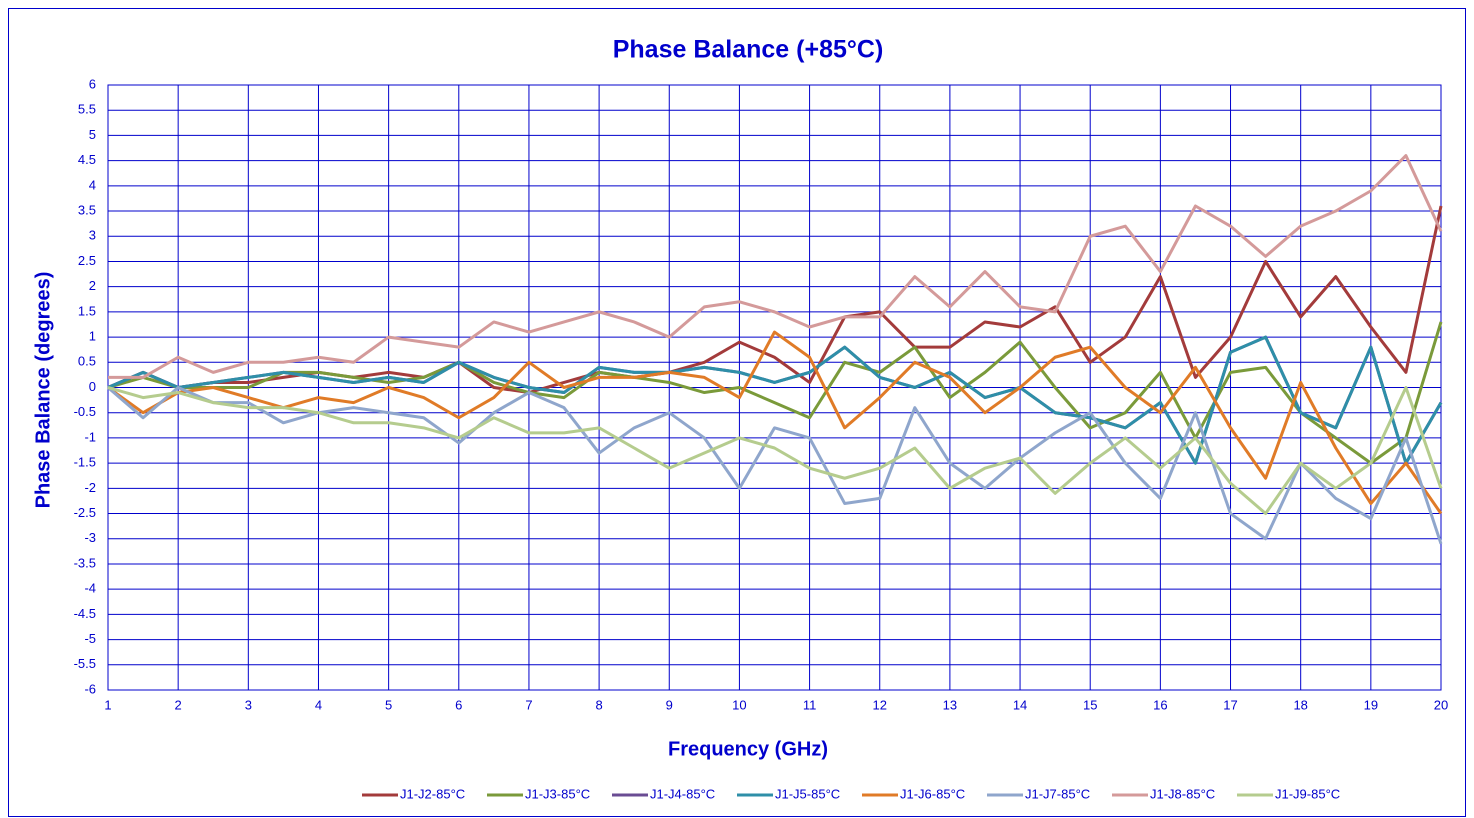 Image resolution: width=1474 pixels, height=818 pixels. What do you see at coordinates (1090, 704) in the screenshot?
I see `x-tick-label: 15` at bounding box center [1090, 704].